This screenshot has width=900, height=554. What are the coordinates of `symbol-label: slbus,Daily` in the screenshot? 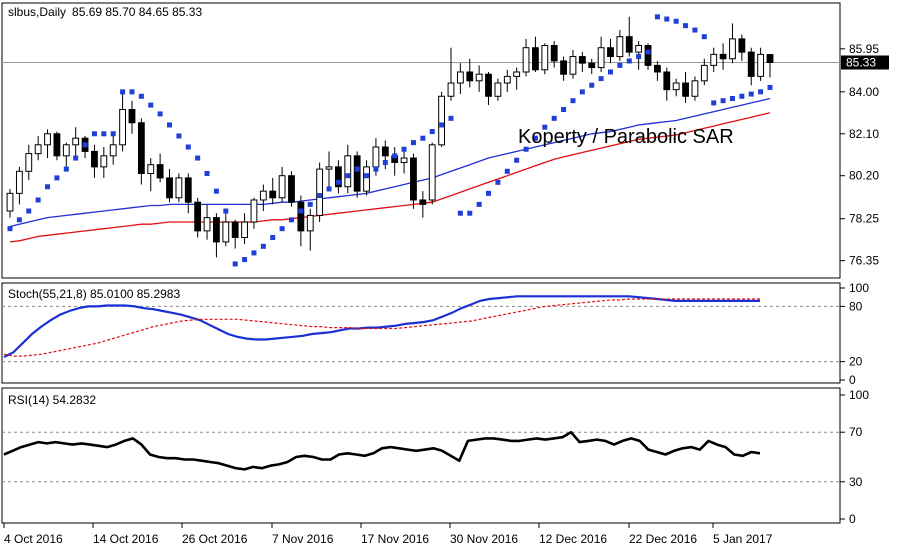 It's located at (37, 12).